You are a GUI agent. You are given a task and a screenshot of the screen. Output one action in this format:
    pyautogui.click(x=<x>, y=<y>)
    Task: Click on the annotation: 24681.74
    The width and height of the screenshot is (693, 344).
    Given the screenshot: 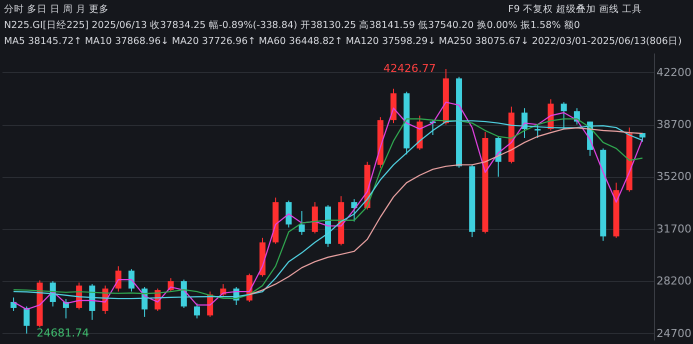 What is the action you would take?
    pyautogui.click(x=63, y=333)
    